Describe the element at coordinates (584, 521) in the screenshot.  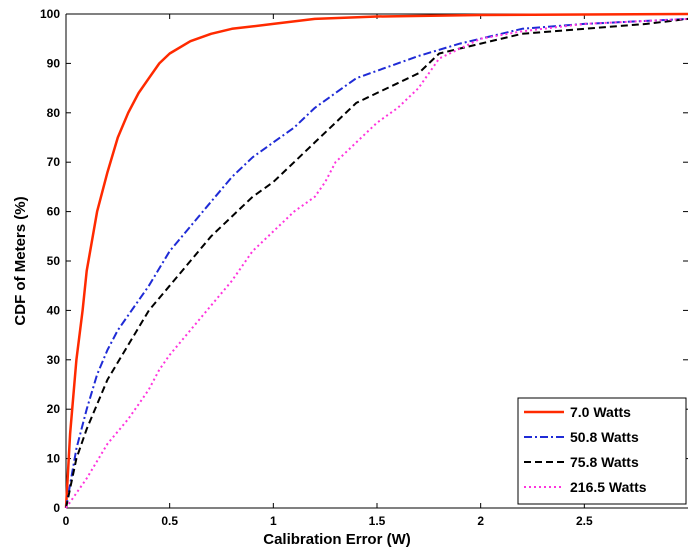
I see `x-tick-label: 2.5` at that location.